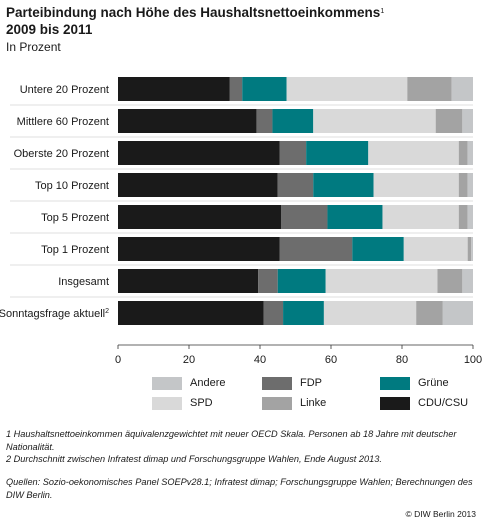 The image size is (484, 524). Describe the element at coordinates (311, 383) in the screenshot. I see `legend-label: FDP` at that location.